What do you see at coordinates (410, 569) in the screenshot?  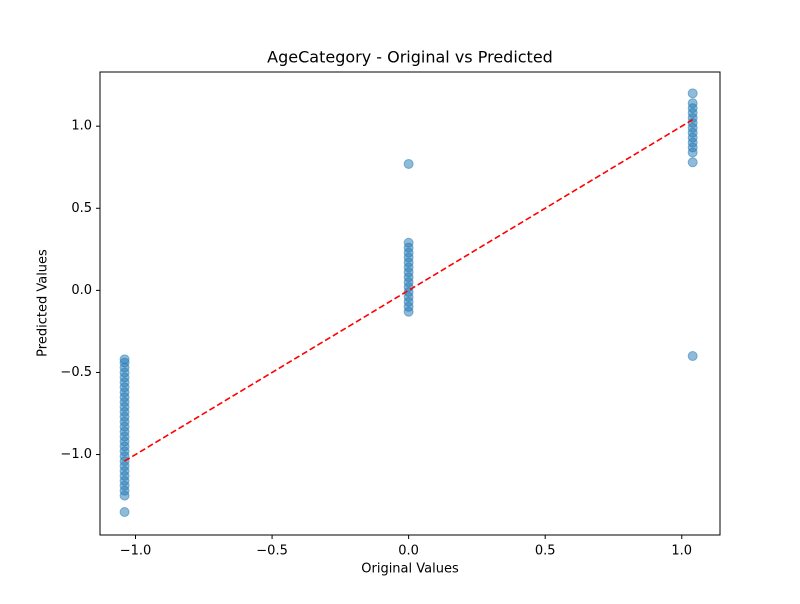 I see `x-axis-label: Original Values` at bounding box center [410, 569].